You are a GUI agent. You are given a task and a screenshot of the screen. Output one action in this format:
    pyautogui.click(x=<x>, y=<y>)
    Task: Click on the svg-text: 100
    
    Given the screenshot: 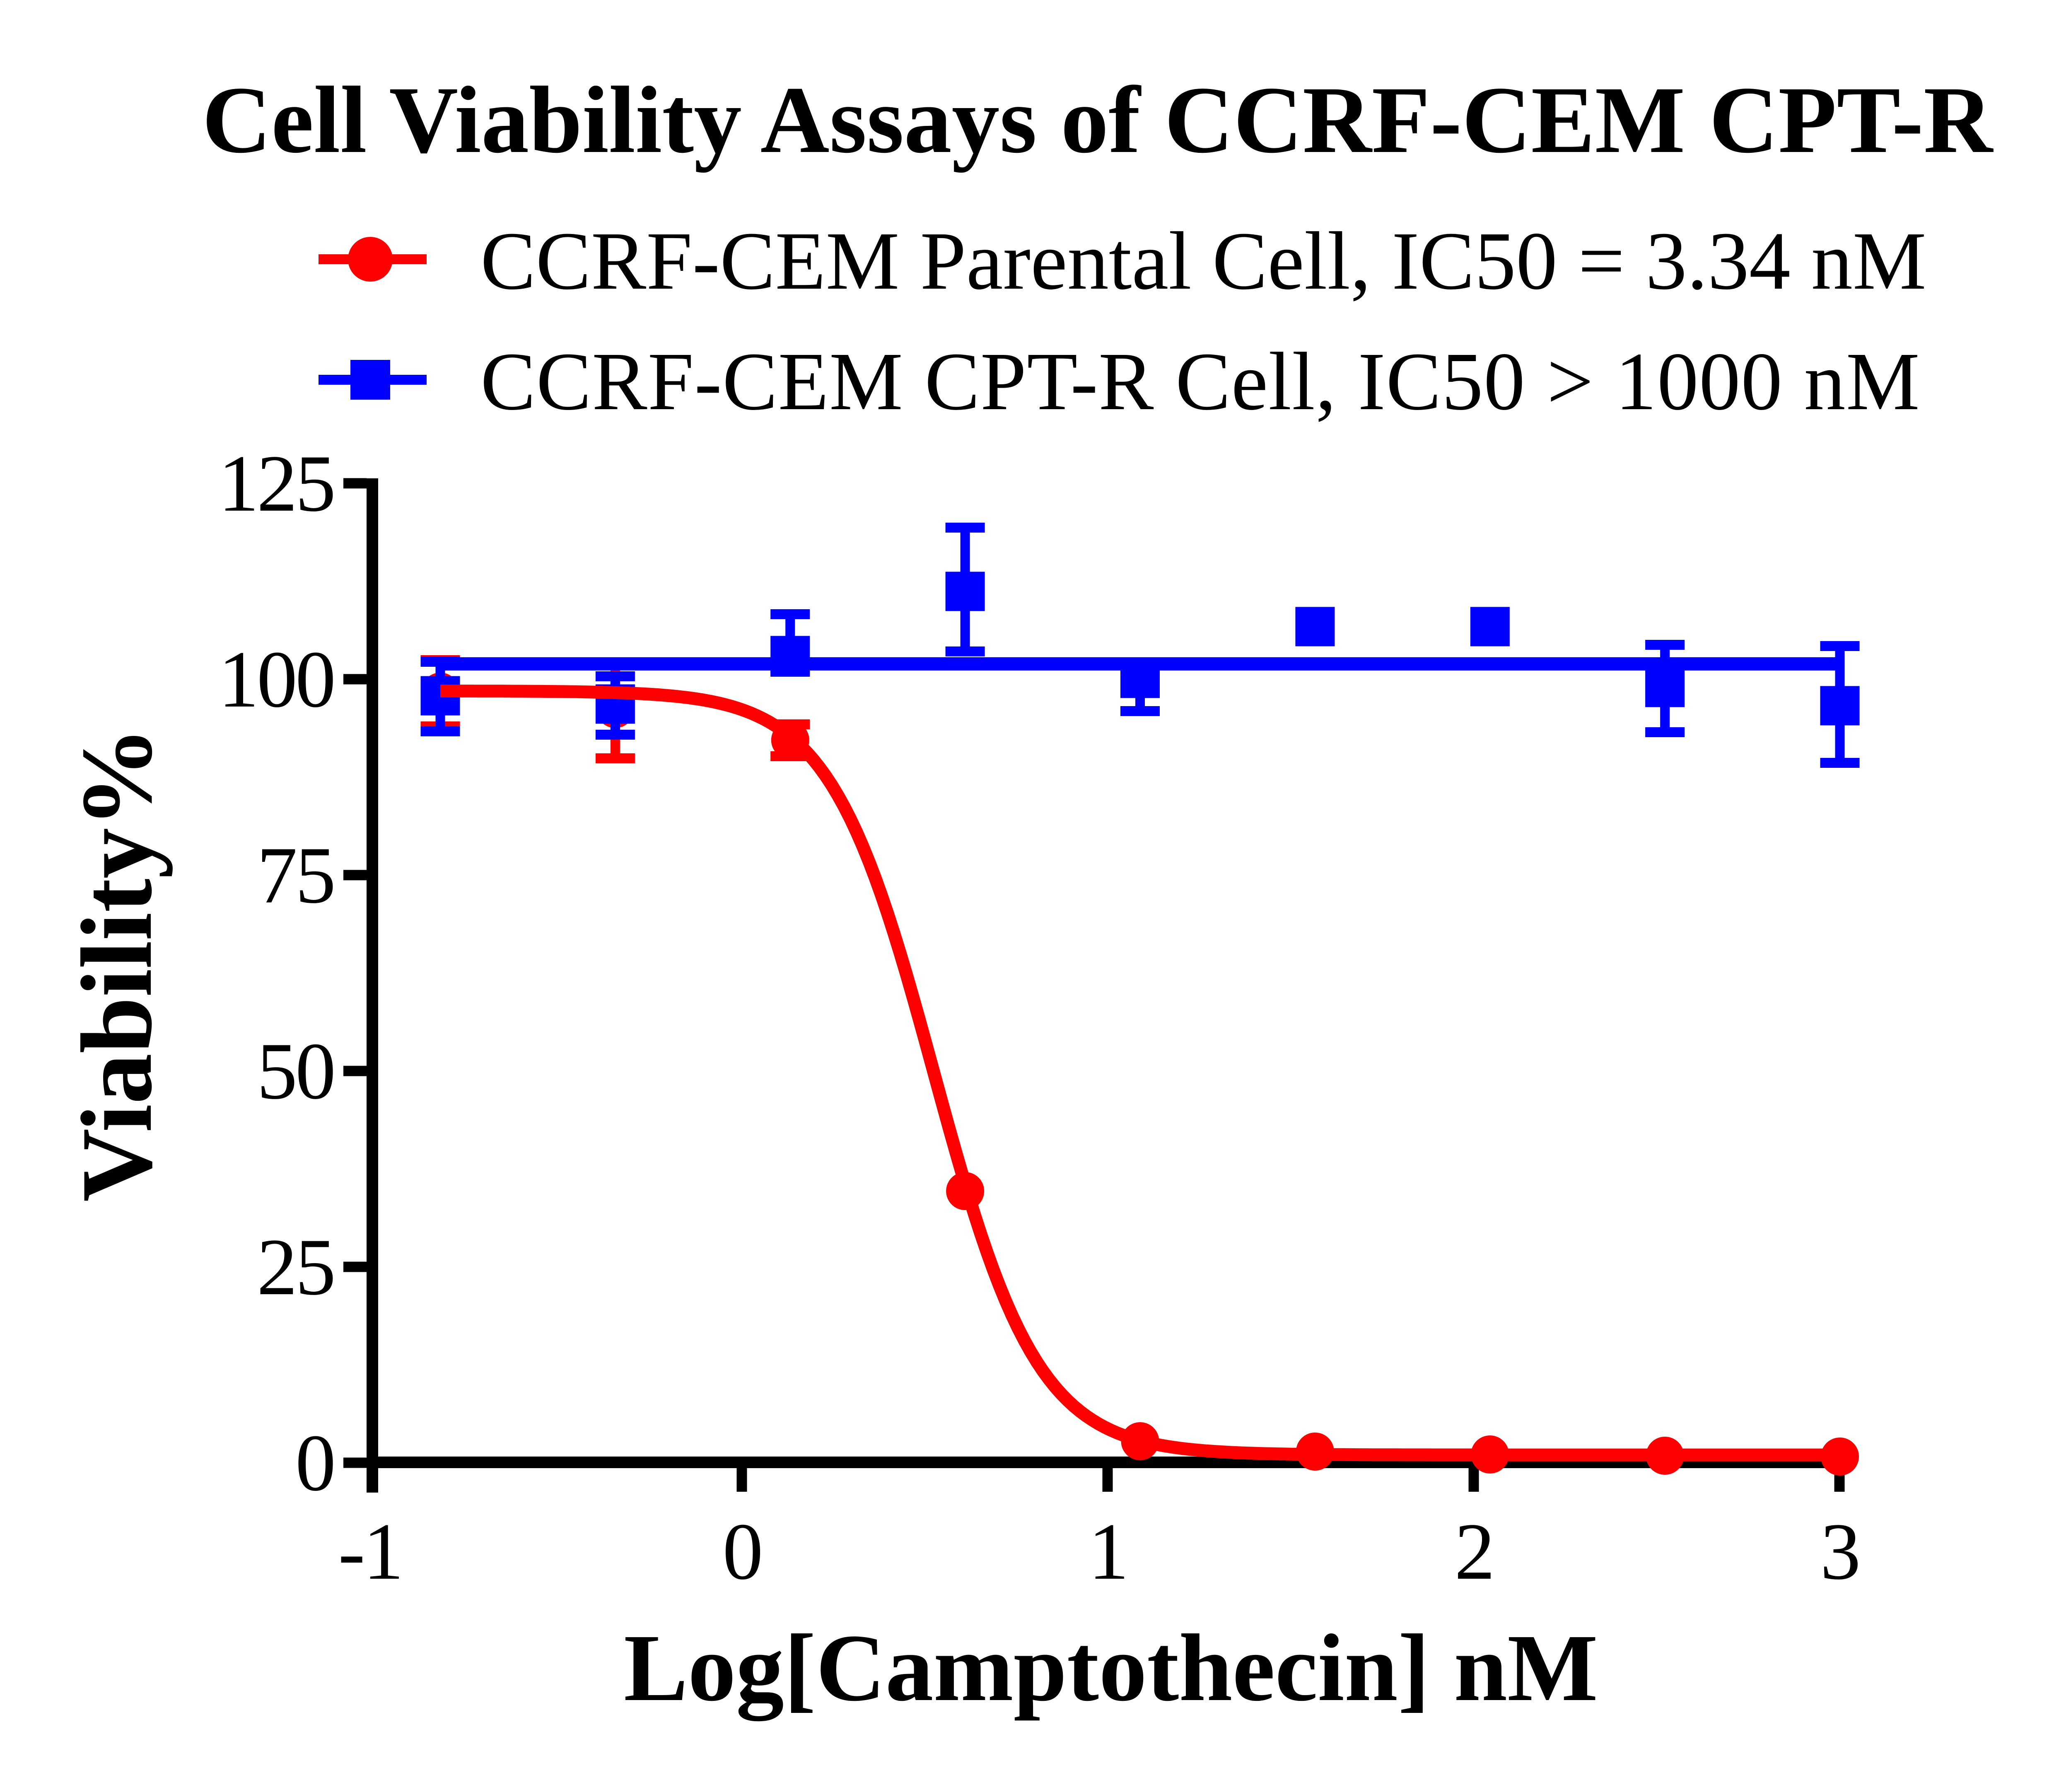 What is the action you would take?
    pyautogui.click(x=276, y=679)
    